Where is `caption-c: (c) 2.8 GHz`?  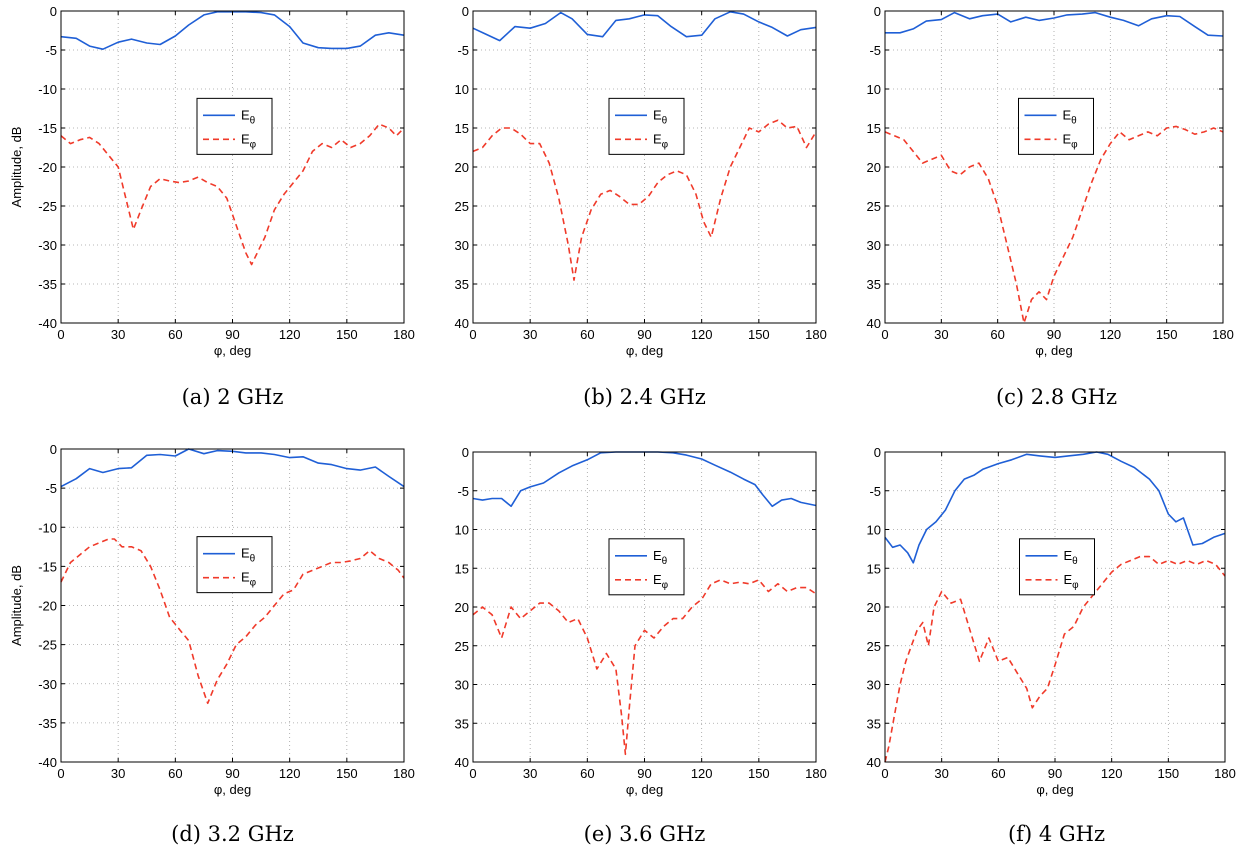
caption-c: (c) 2.8 GHz is located at coordinates (1056, 397).